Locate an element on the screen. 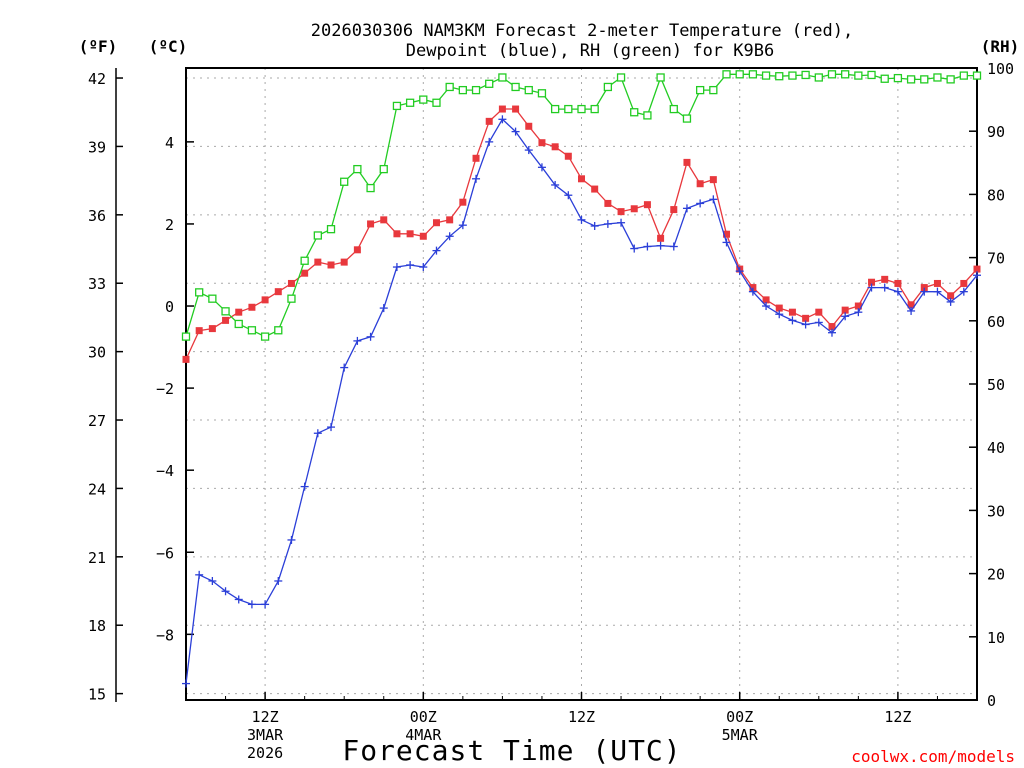 The height and width of the screenshot is (768, 1024). fahrenheit-tick-label: 33 is located at coordinates (97, 284).